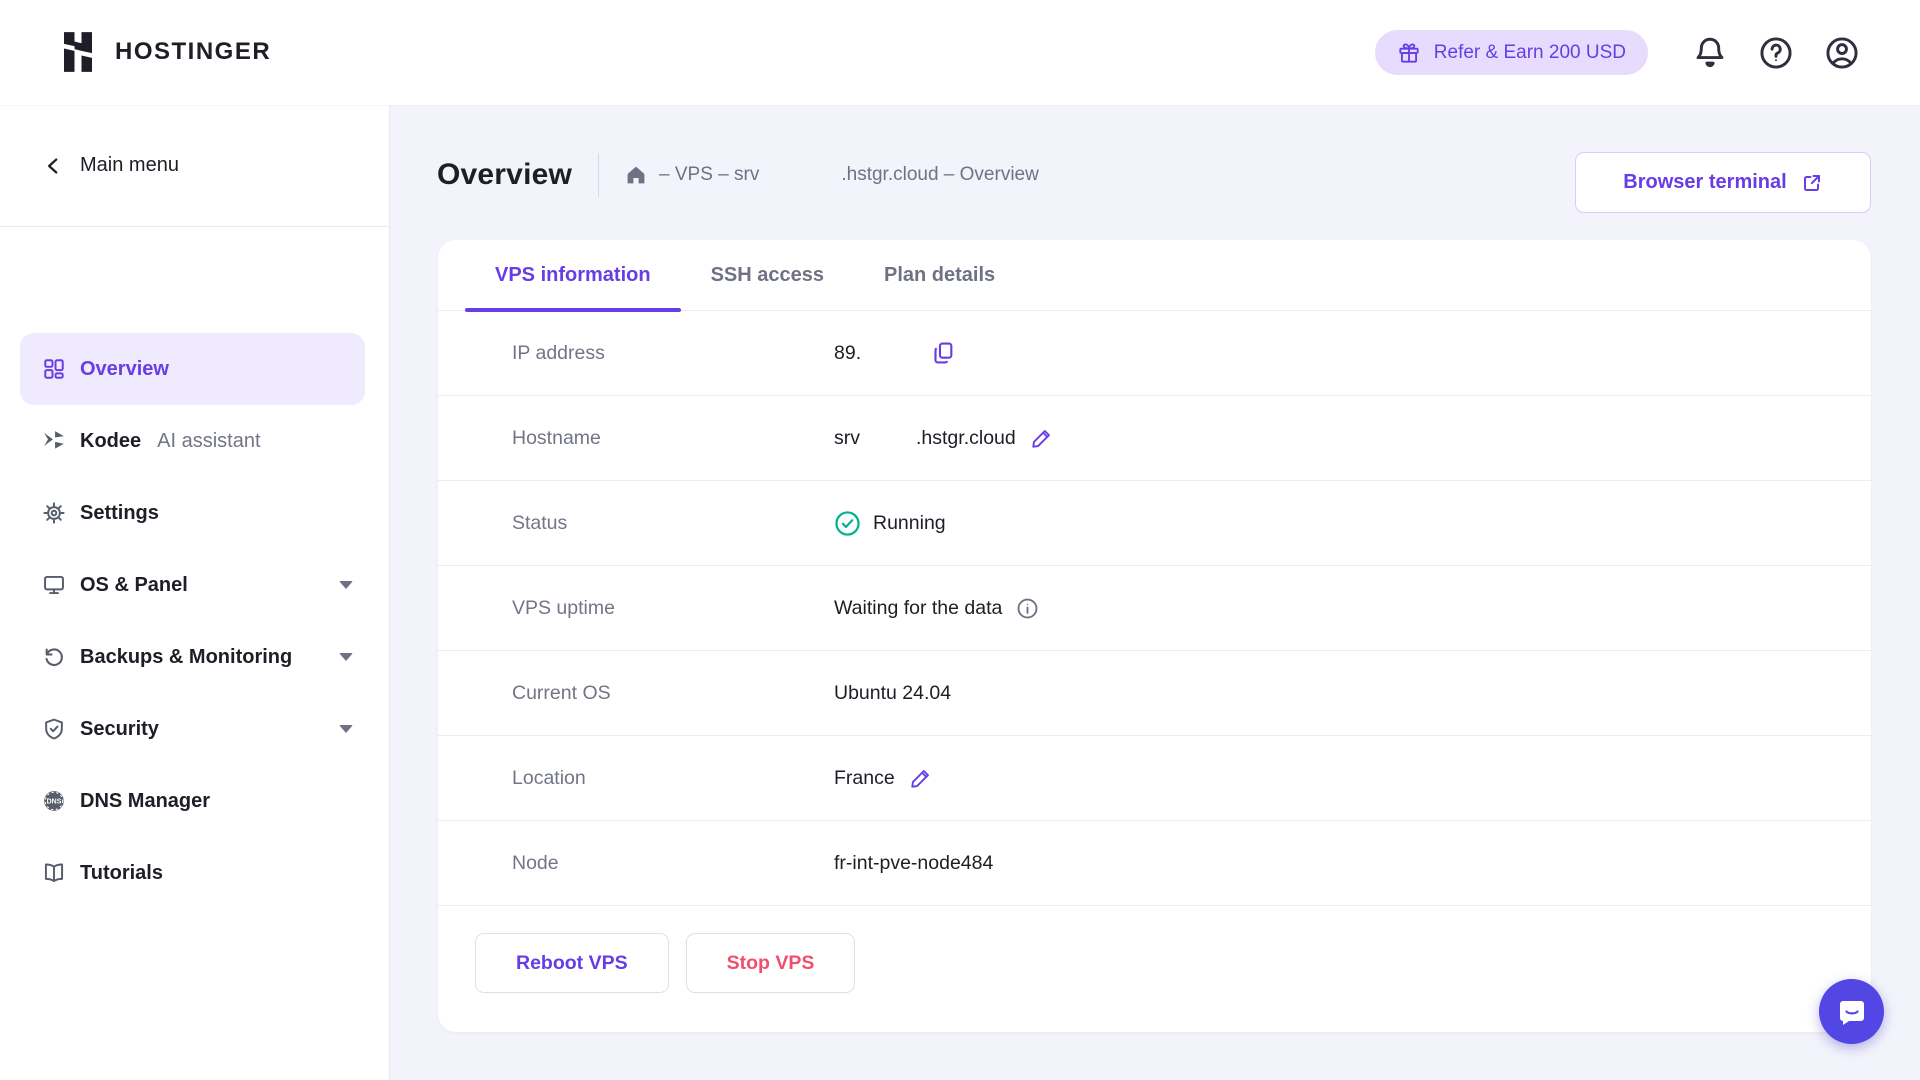 This screenshot has width=1920, height=1080. I want to click on monitor-icon, so click(54, 585).